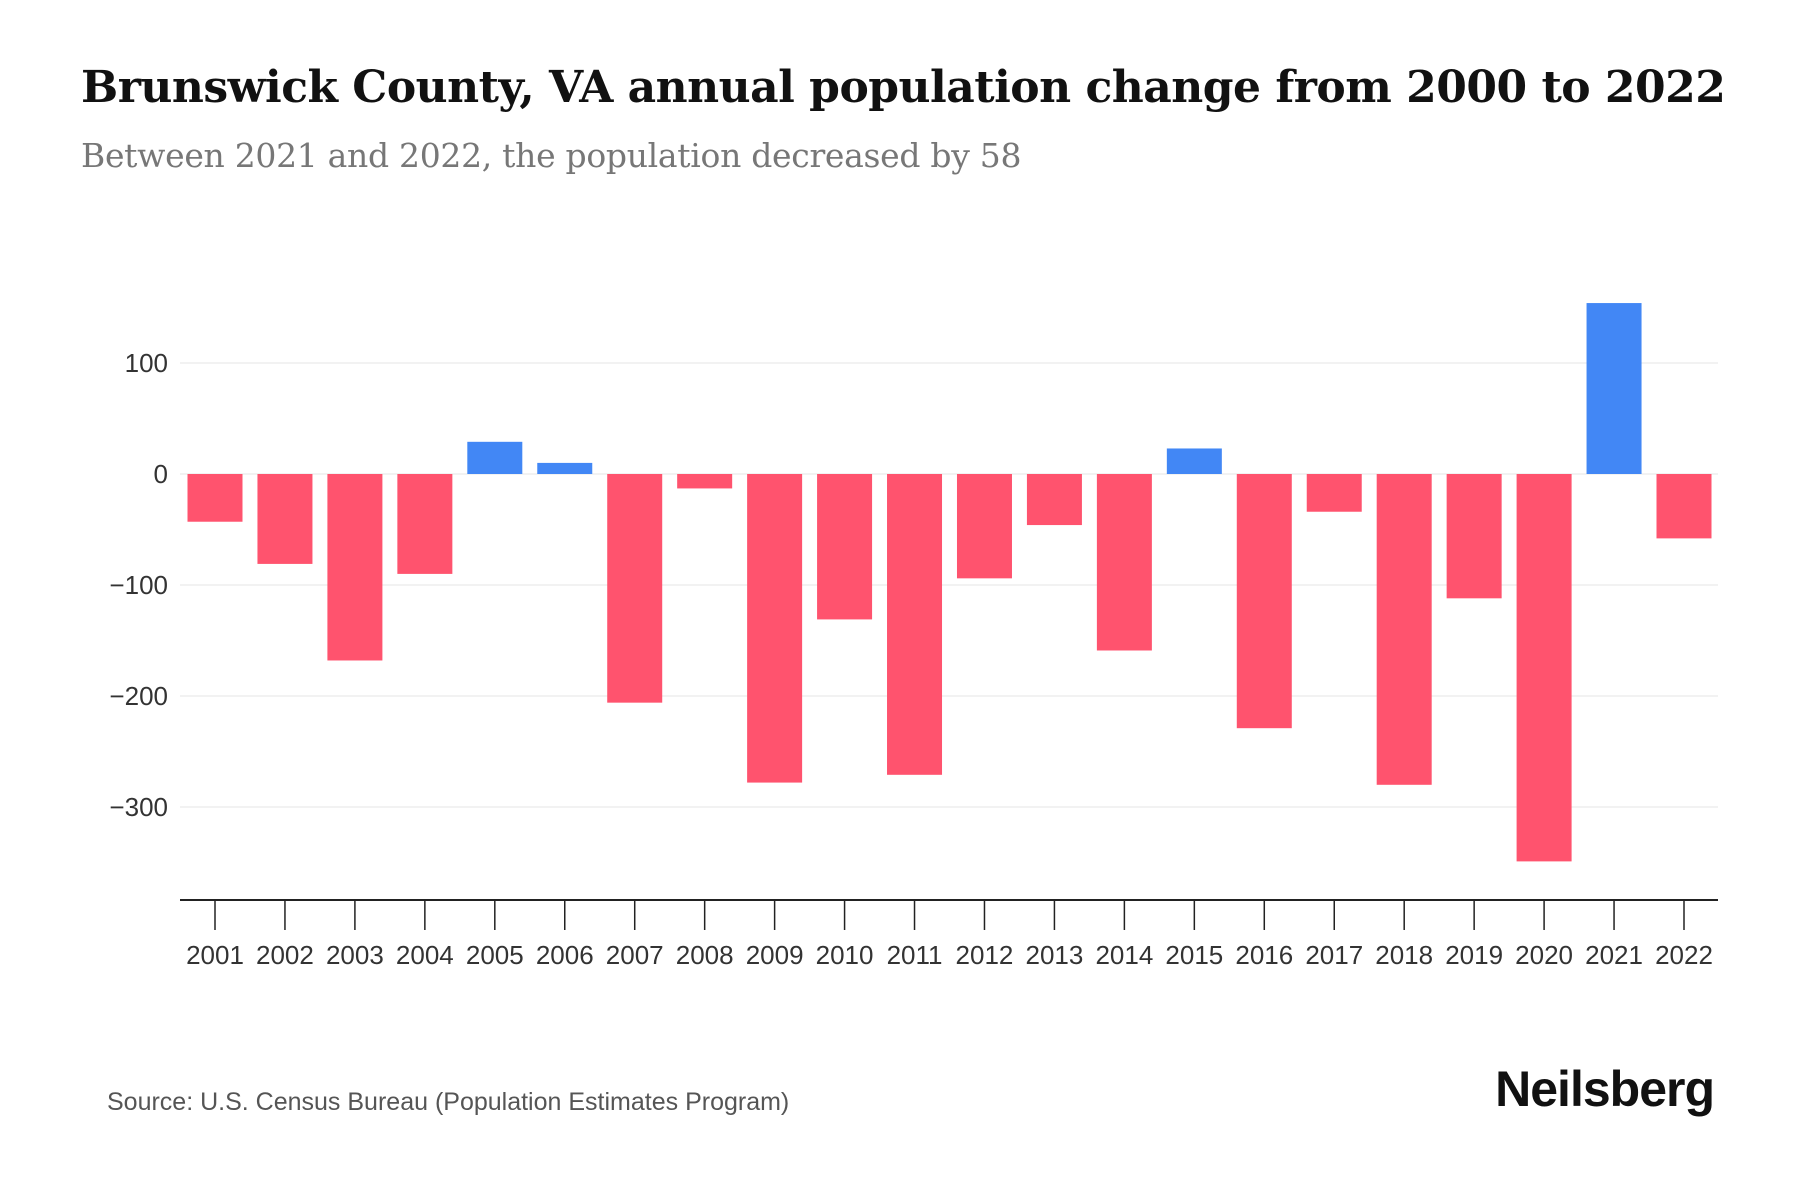 Image resolution: width=1800 pixels, height=1200 pixels. I want to click on x-tick-label: 2013, so click(1055, 955).